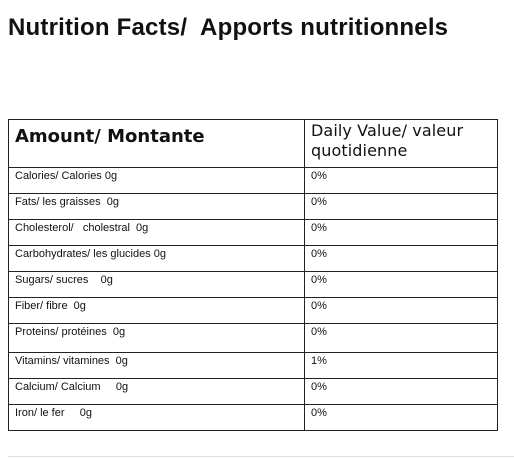 This screenshot has height=458, width=514. I want to click on amount-cell: Fats/ les graisses 0g, so click(156, 206).